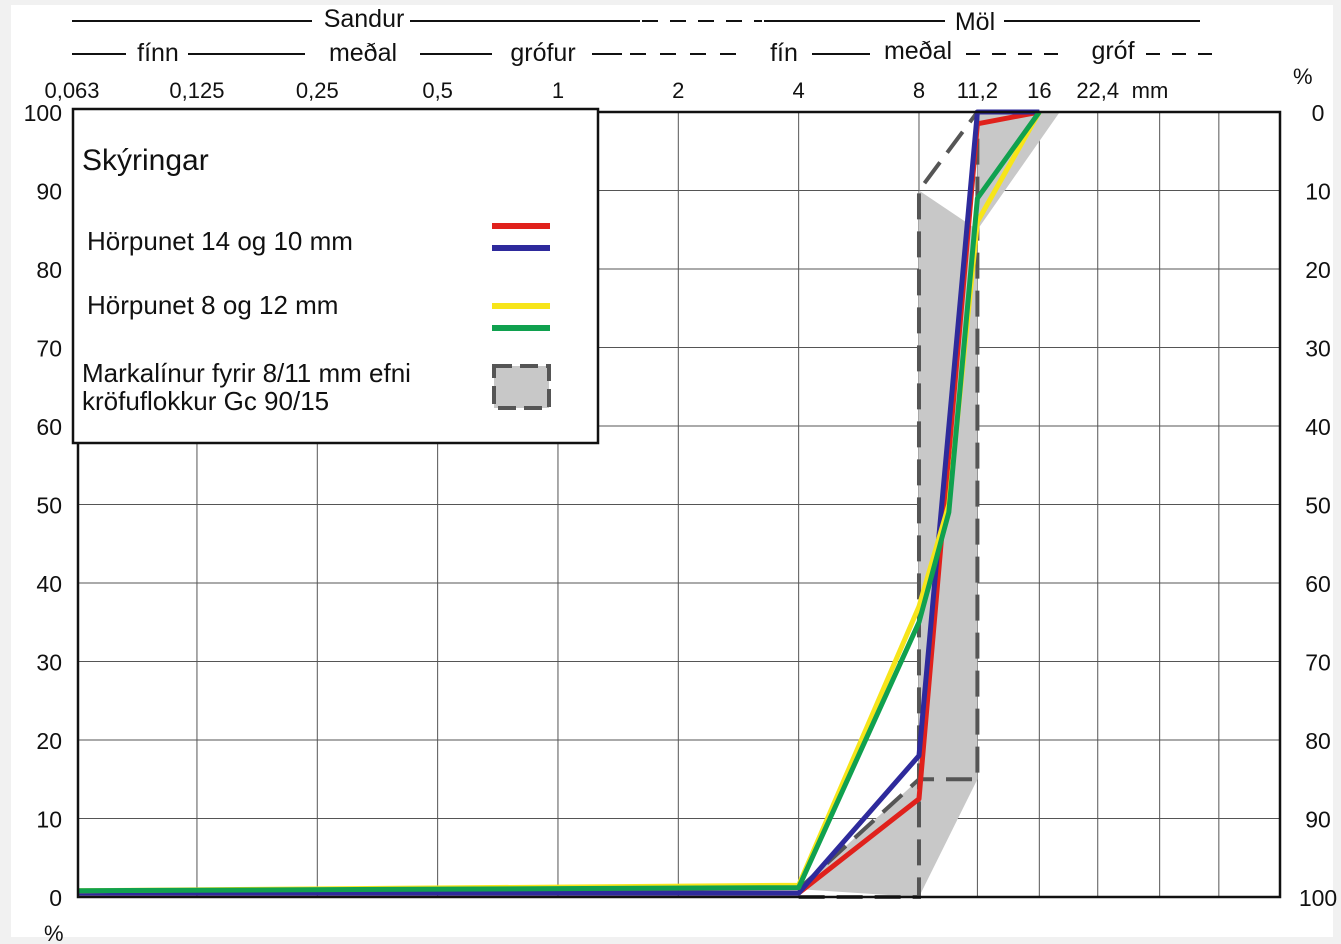 The height and width of the screenshot is (944, 1341). What do you see at coordinates (919, 90) in the screenshot?
I see `x-tick: 8` at bounding box center [919, 90].